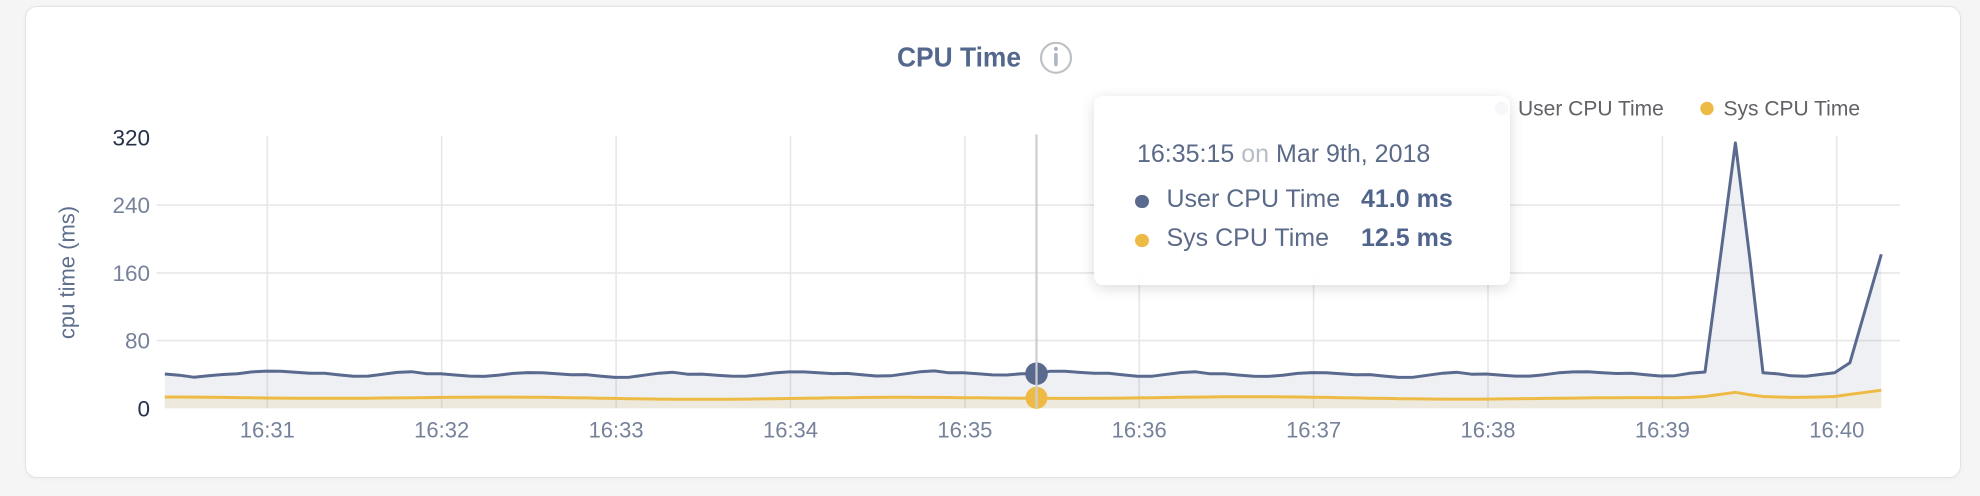  I want to click on svg-text: 16:32, so click(441, 430).